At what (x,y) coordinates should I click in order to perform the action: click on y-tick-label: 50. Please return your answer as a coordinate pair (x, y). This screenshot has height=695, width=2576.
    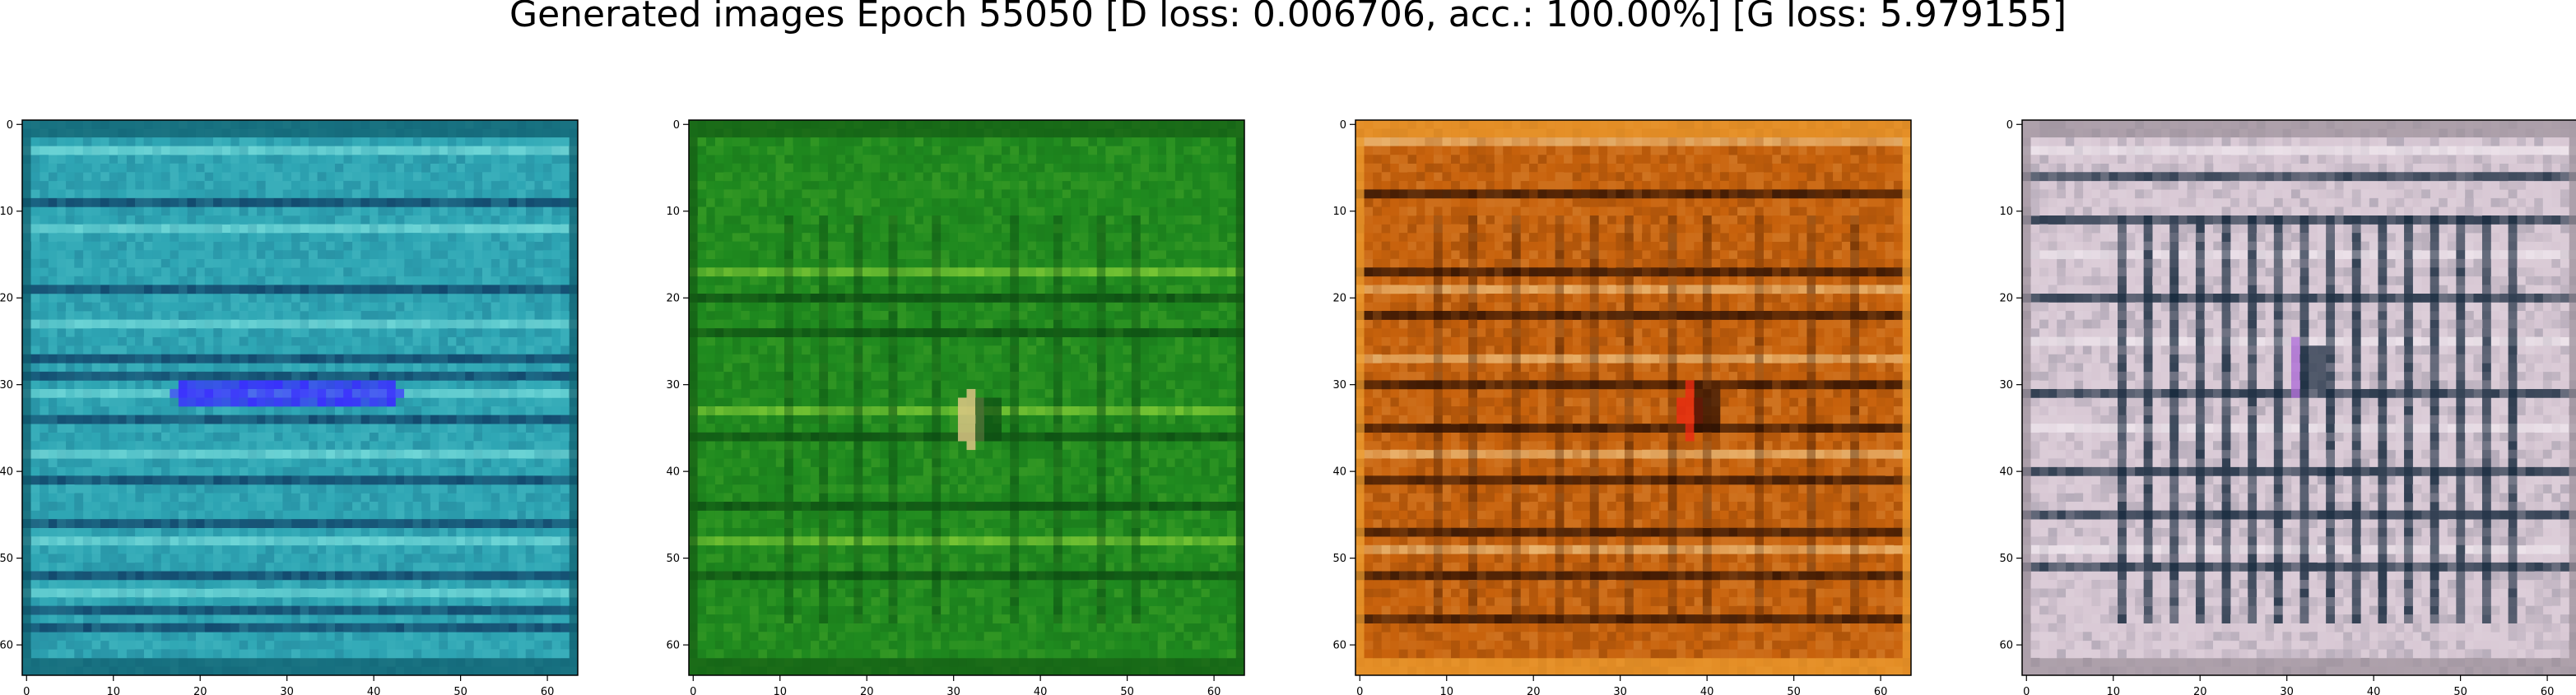
    Looking at the image, I should click on (673, 559).